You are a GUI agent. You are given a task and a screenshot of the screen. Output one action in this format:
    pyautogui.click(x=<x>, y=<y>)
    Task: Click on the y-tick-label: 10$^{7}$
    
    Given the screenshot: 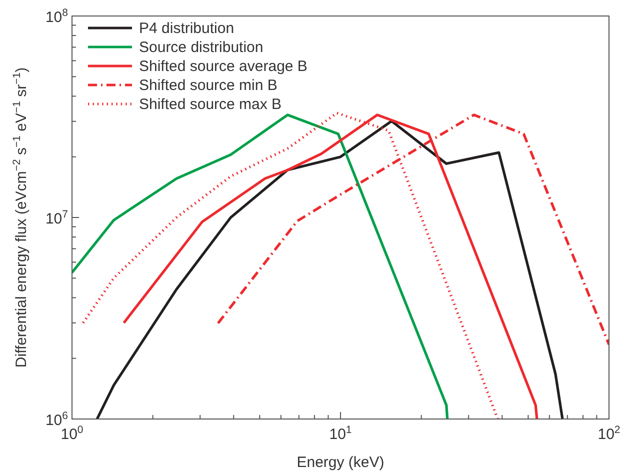 What is the action you would take?
    pyautogui.click(x=56, y=218)
    